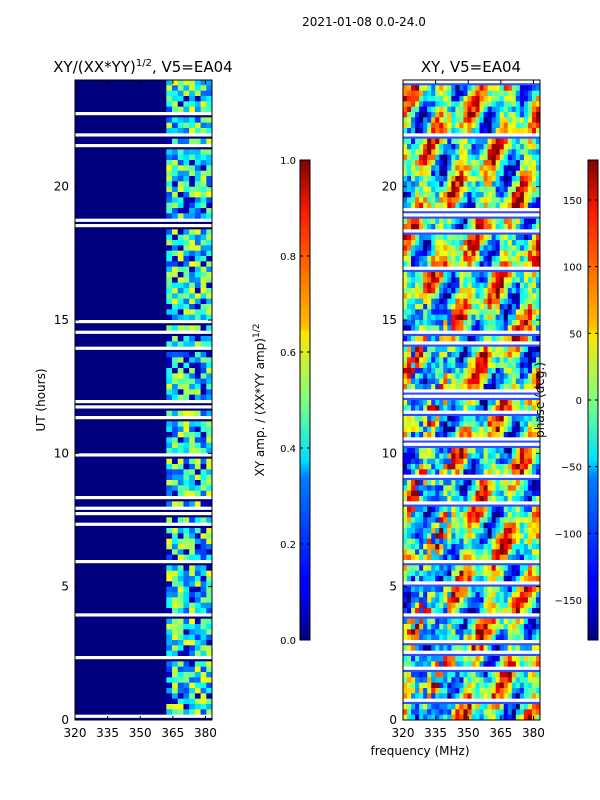 The image size is (600, 800). What do you see at coordinates (500, 733) in the screenshot?
I see `right-xtick-label: 365` at bounding box center [500, 733].